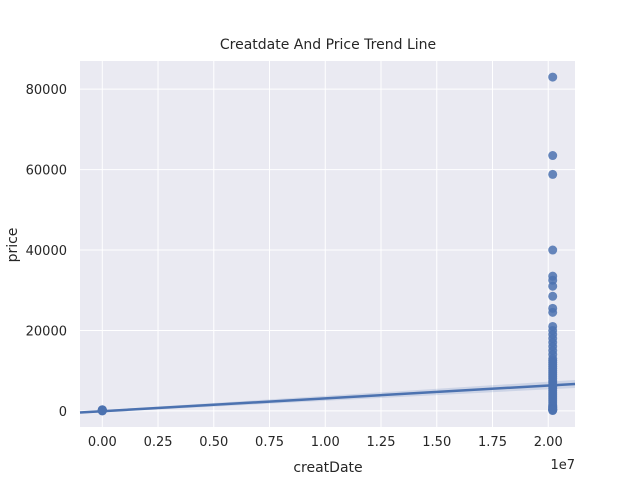 This screenshot has width=640, height=480. What do you see at coordinates (436, 442) in the screenshot?
I see `x-tick-label: 1.50` at bounding box center [436, 442].